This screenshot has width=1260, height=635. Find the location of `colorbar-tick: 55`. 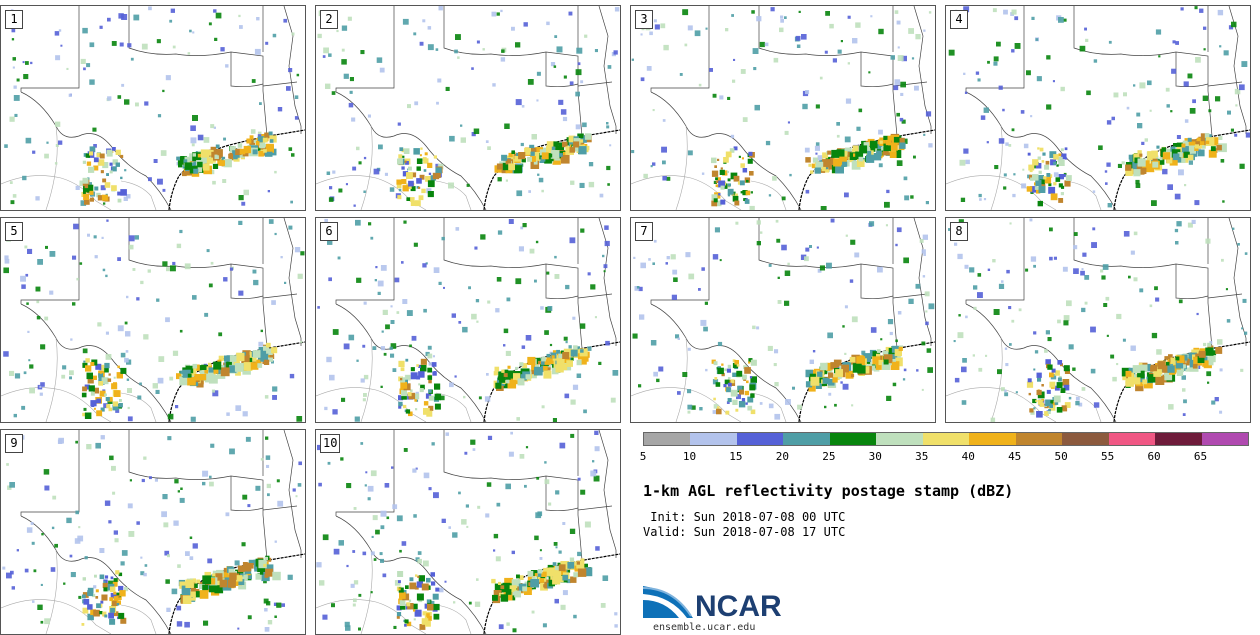

colorbar-tick: 55 is located at coordinates (1107, 456).